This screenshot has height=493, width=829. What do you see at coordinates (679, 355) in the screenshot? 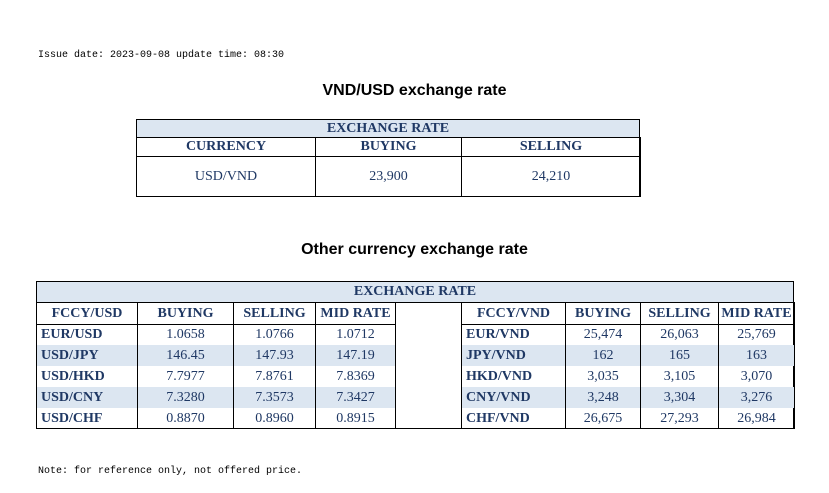
I see `table-cell: 165` at bounding box center [679, 355].